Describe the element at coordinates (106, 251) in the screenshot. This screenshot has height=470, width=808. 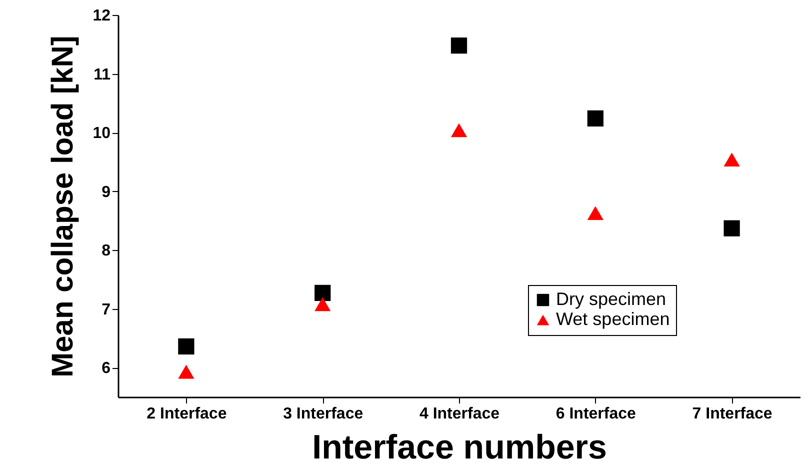
I see `y-tick-label: 8` at that location.